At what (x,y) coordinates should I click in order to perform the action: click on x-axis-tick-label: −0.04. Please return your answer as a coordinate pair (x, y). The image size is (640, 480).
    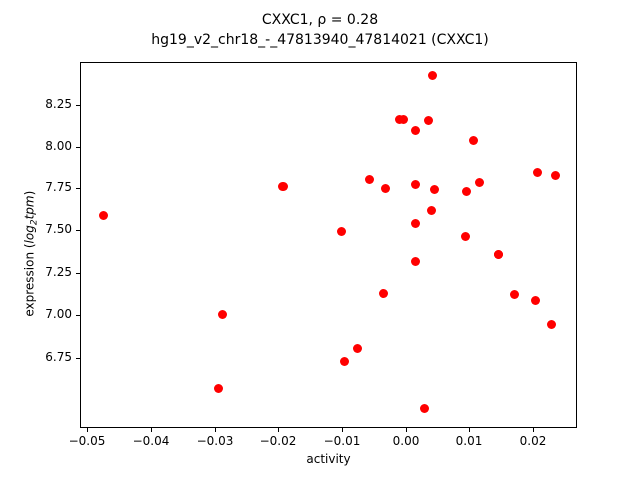
    Looking at the image, I should click on (151, 441).